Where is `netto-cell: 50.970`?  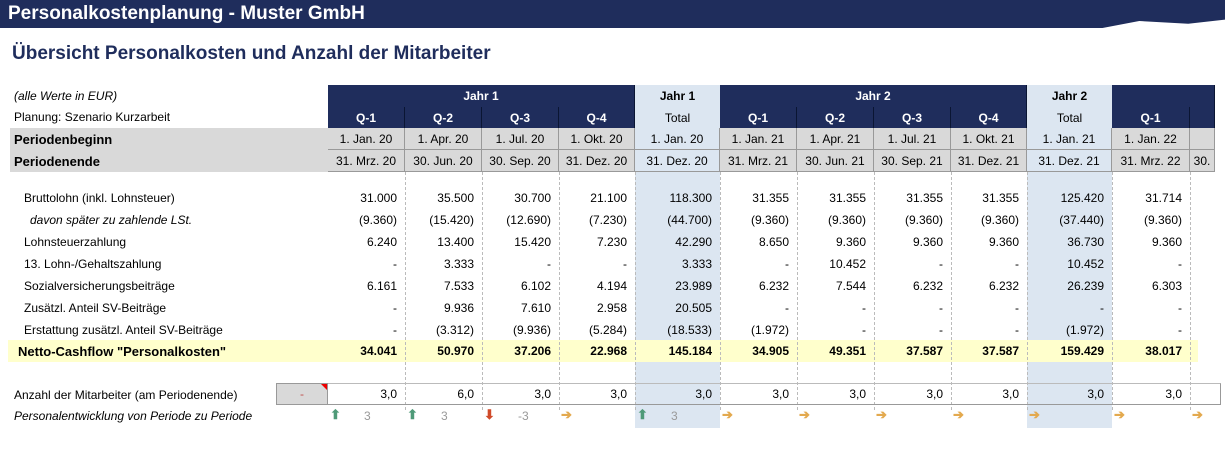
netto-cell: 50.970 is located at coordinates (455, 351).